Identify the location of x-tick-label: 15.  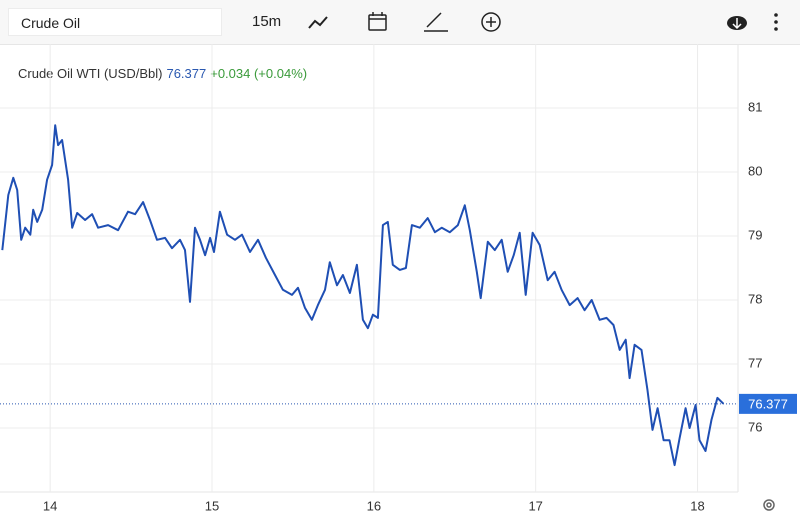
(212, 505).